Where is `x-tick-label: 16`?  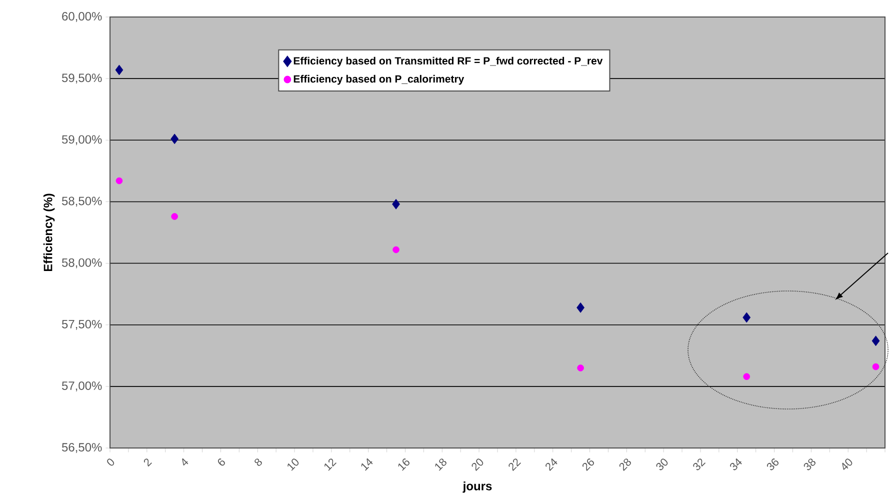 x-tick-label: 16 is located at coordinates (404, 464).